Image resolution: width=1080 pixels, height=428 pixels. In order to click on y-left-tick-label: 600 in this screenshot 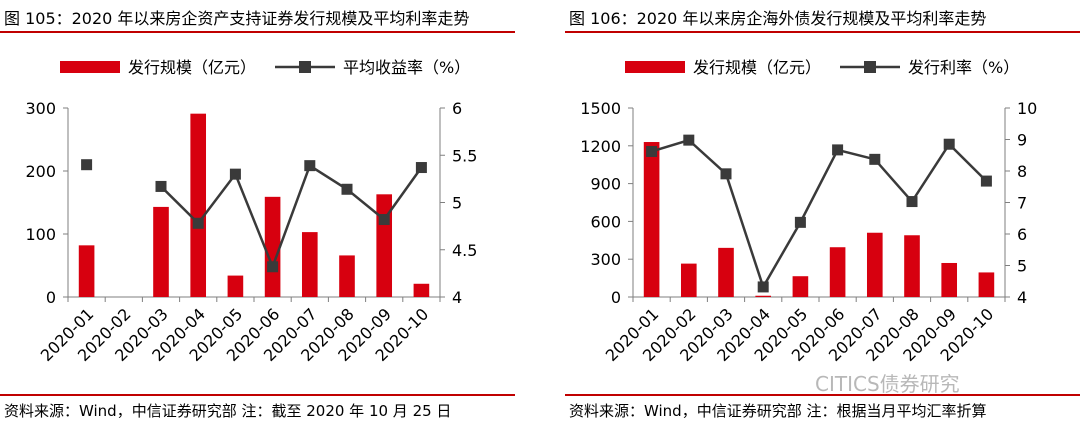, I will do `click(605, 221)`.